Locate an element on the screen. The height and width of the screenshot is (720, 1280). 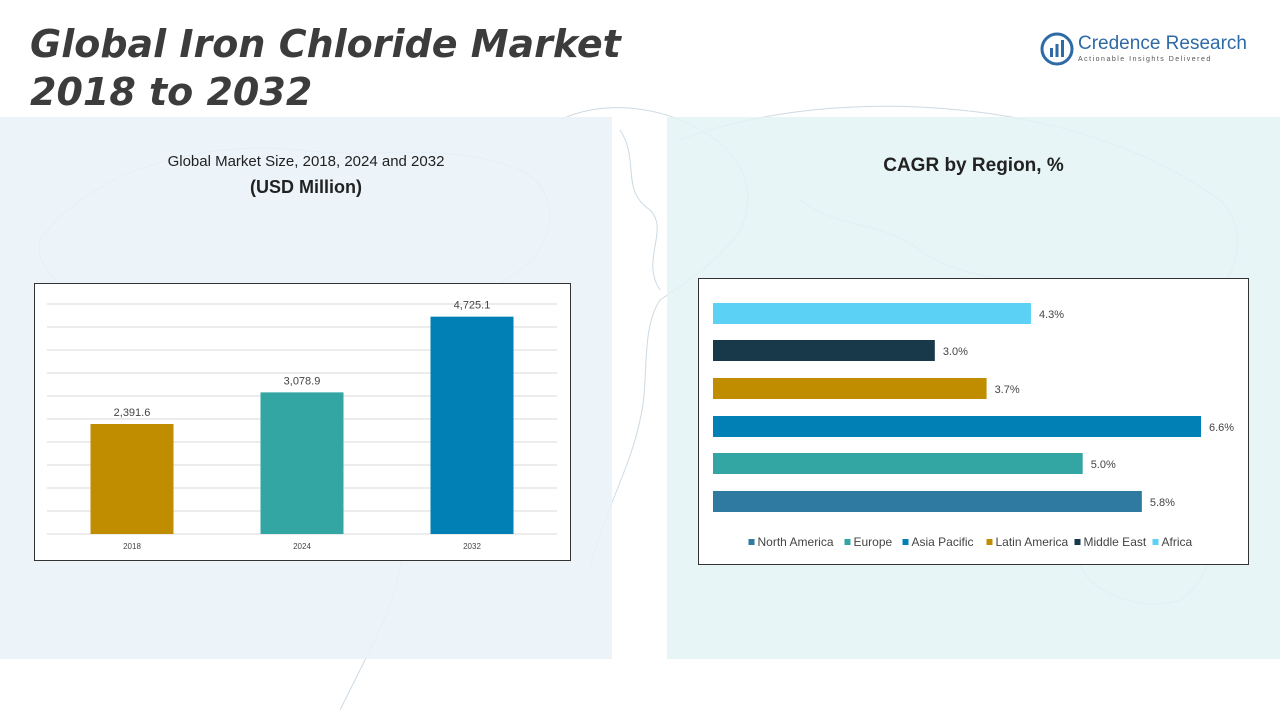
bar-value-label: 4.3% is located at coordinates (1051, 315).